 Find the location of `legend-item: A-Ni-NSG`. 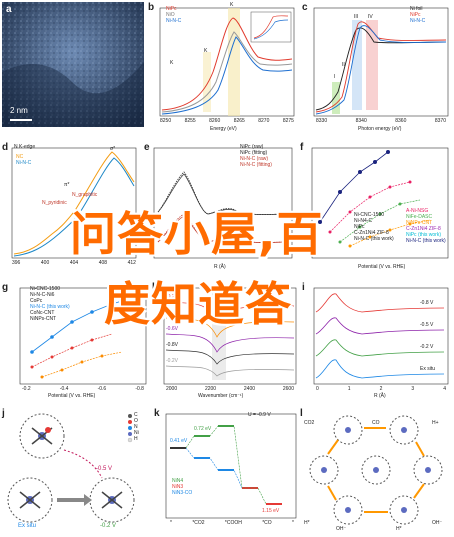

legend-item: A-Ni-NSG is located at coordinates (417, 211).